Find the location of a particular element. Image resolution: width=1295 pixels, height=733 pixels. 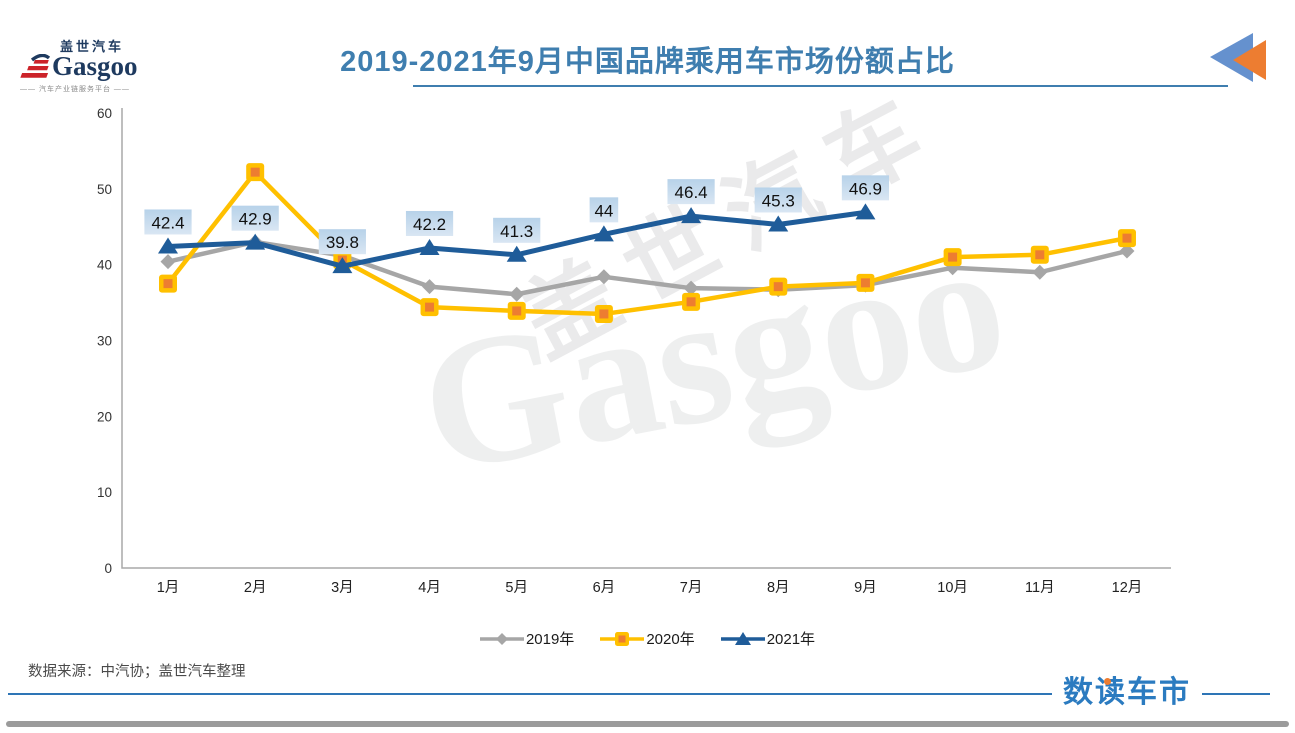

data-labels-2021年: 42.4 42.9 39.8 42.2 41.3 44 46.4 45.3 46.9 is located at coordinates (517, 215).